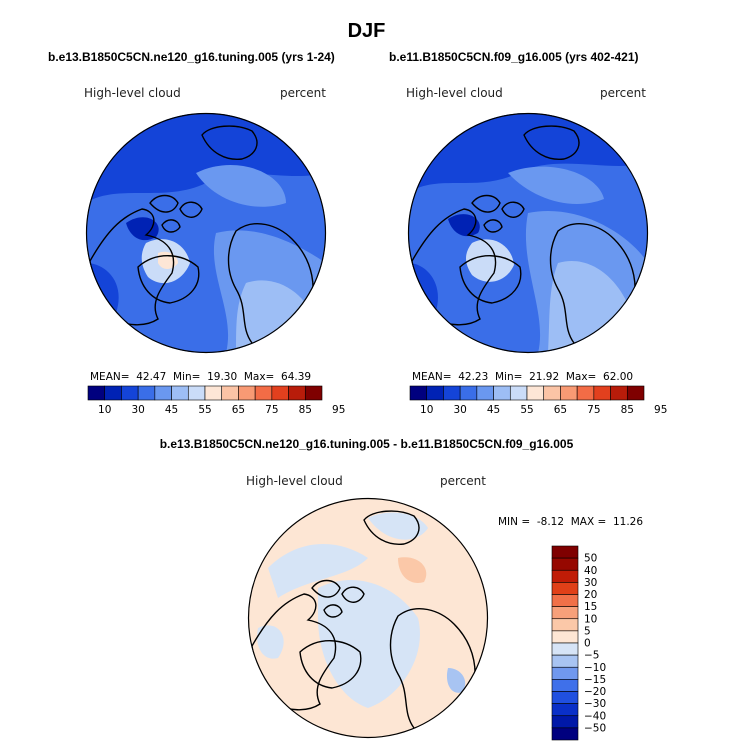 The height and width of the screenshot is (747, 733). Describe the element at coordinates (591, 656) in the screenshot. I see `colorbar-tick-label: −5` at that location.